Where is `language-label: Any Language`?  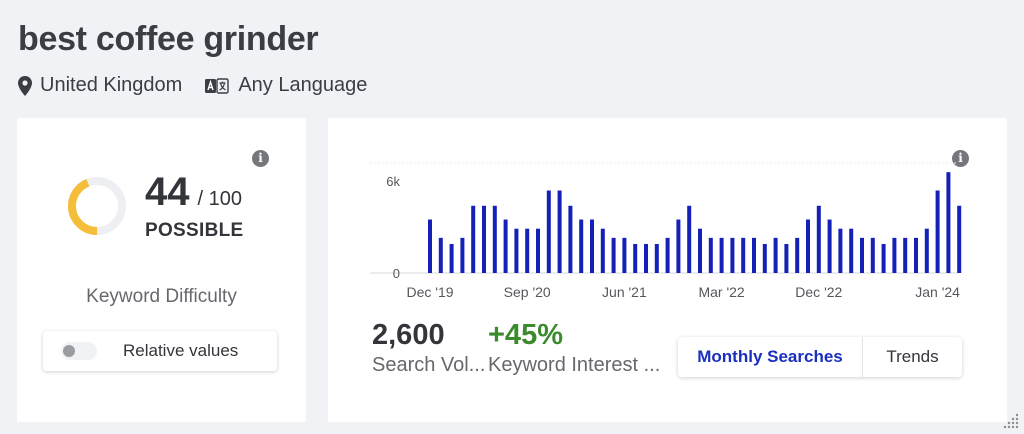
language-label: Any Language is located at coordinates (303, 85).